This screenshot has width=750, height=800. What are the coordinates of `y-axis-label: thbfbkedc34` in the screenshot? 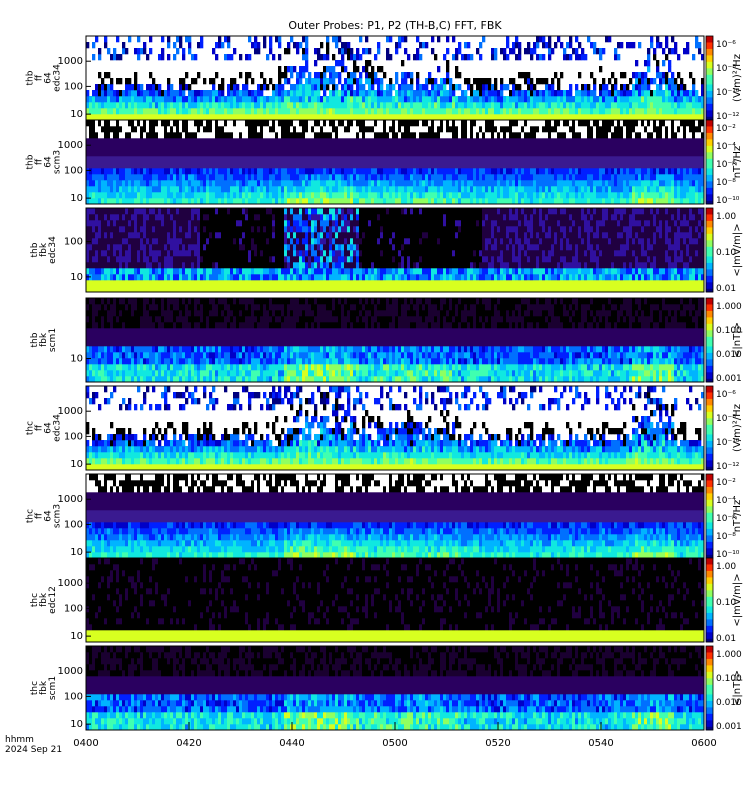 It's located at (44, 250).